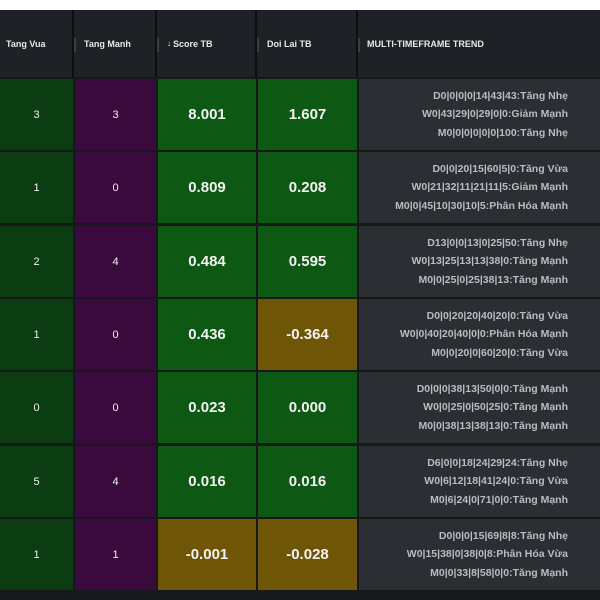 This screenshot has height=600, width=600. What do you see at coordinates (307, 261) in the screenshot?
I see `cell-doi-lai-tb: 0.595` at bounding box center [307, 261].